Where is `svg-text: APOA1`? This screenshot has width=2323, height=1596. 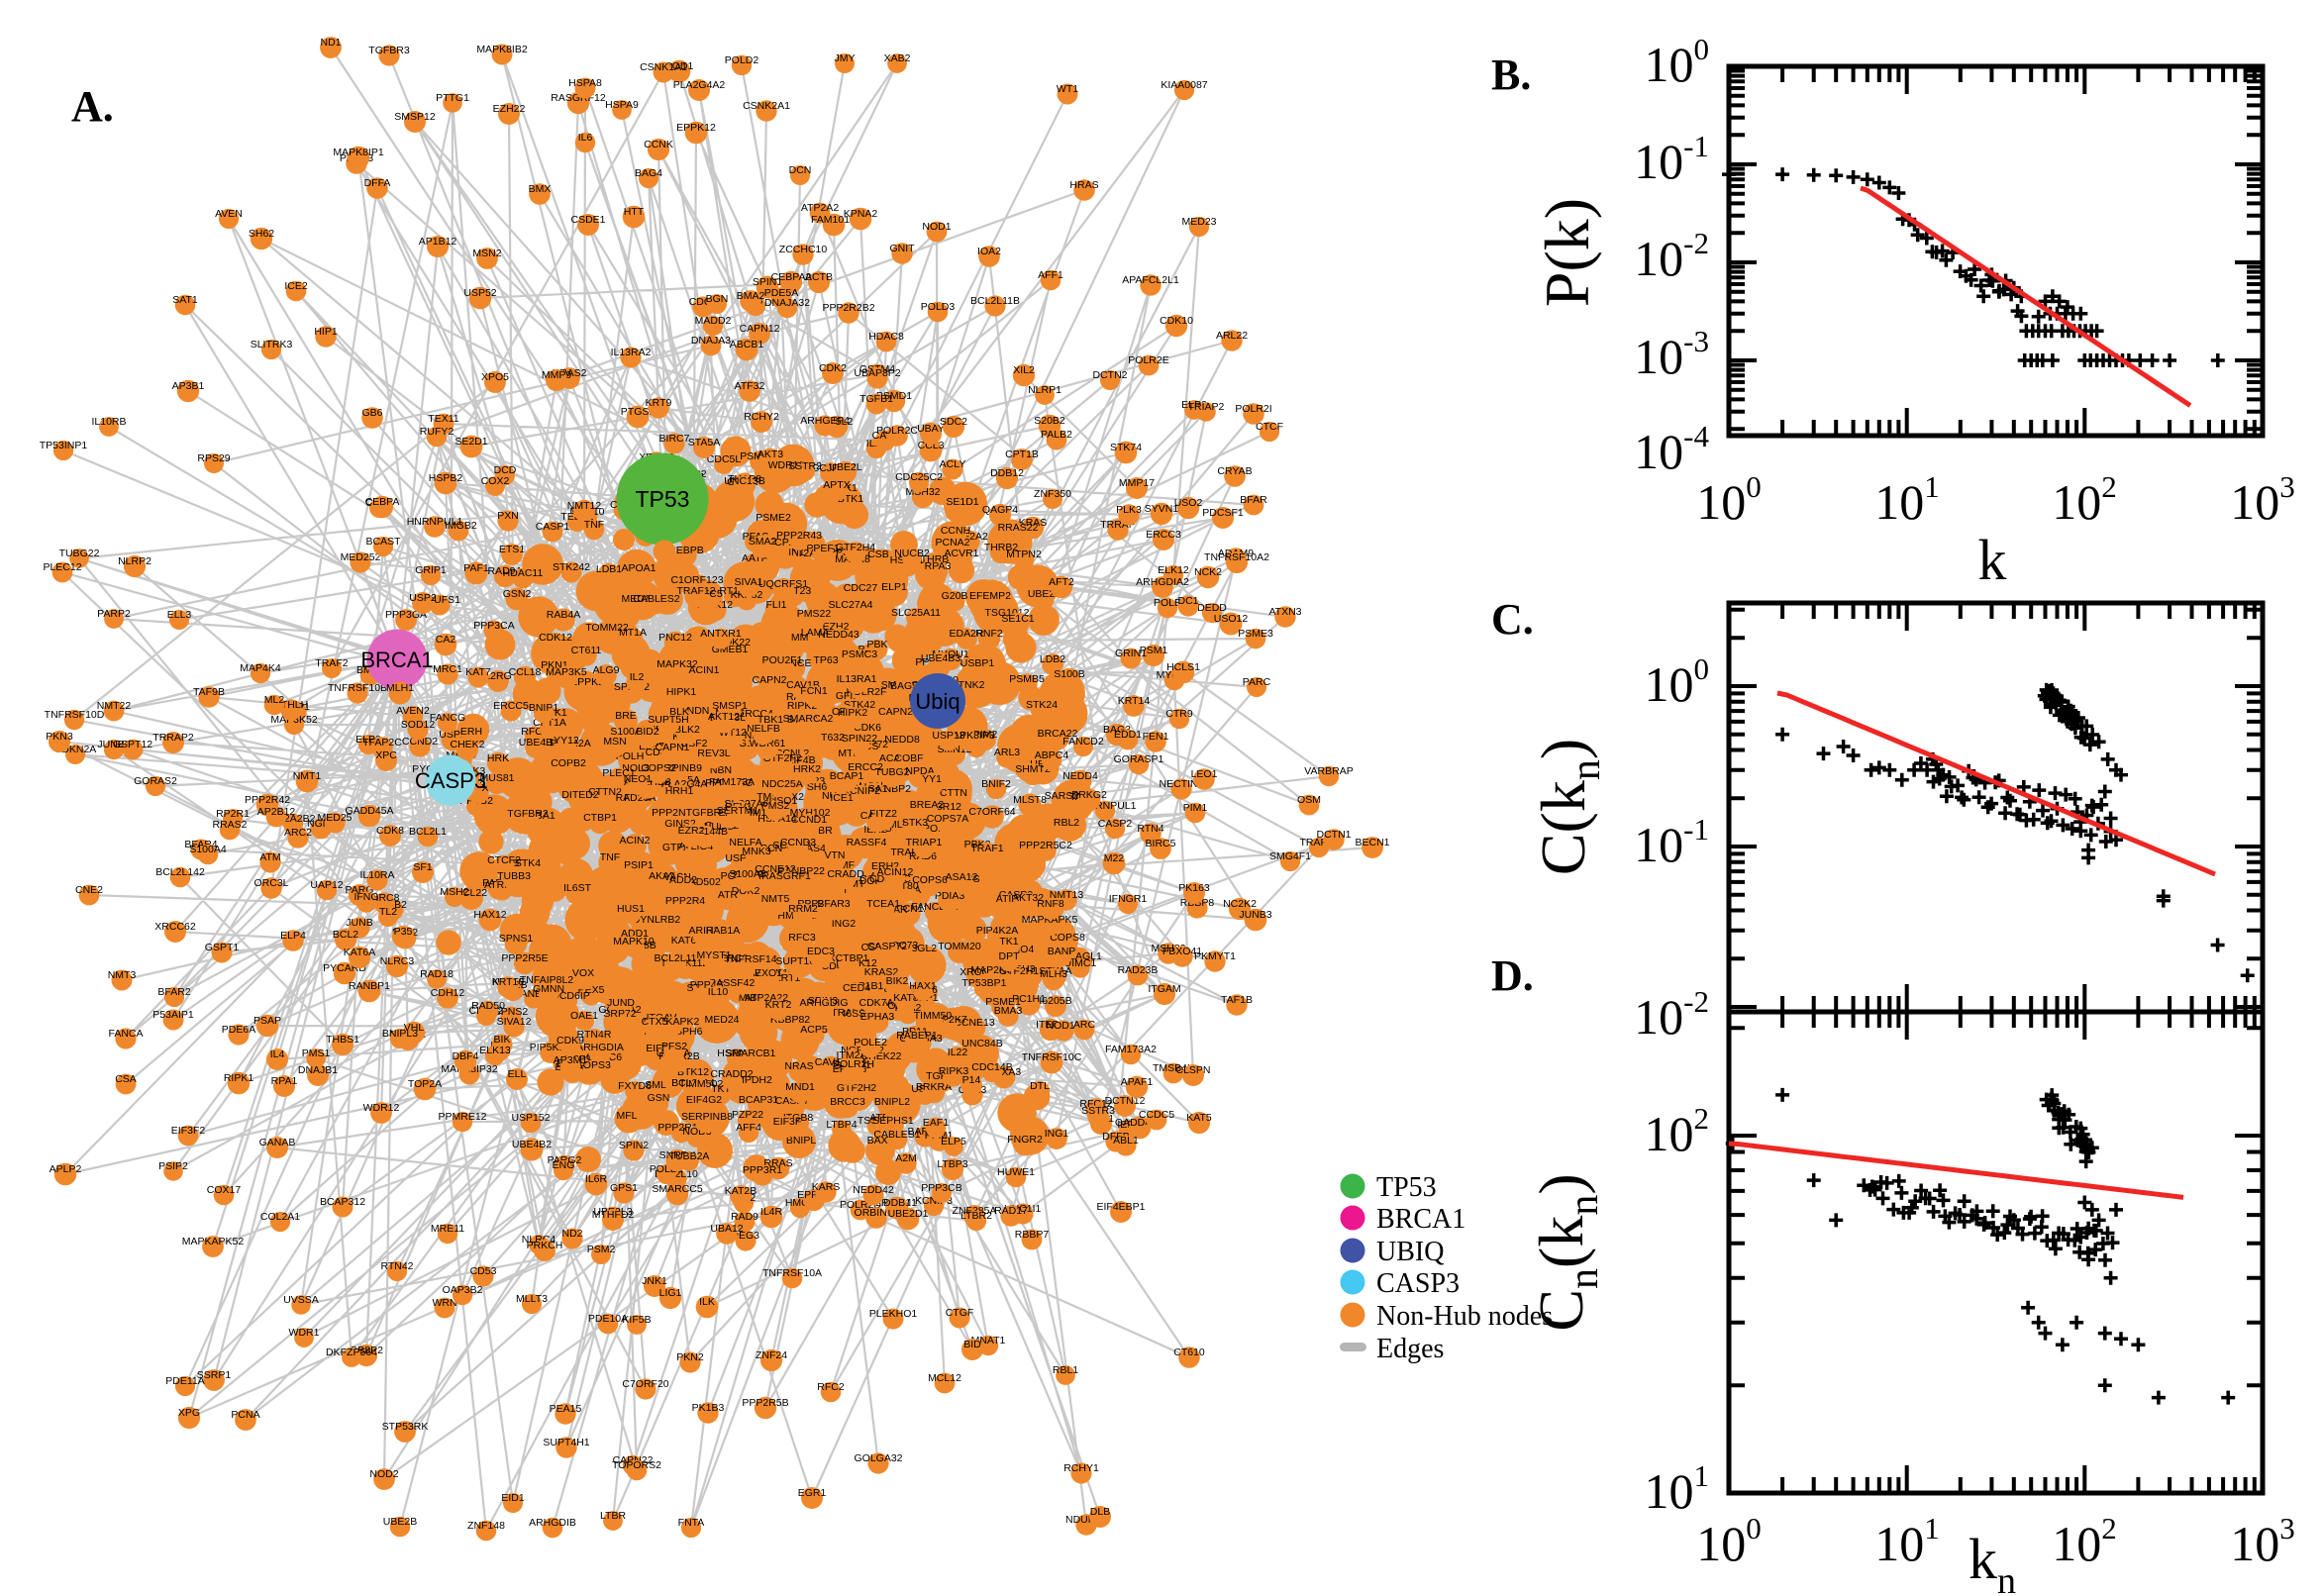 svg-text: APOA1 is located at coordinates (639, 568).